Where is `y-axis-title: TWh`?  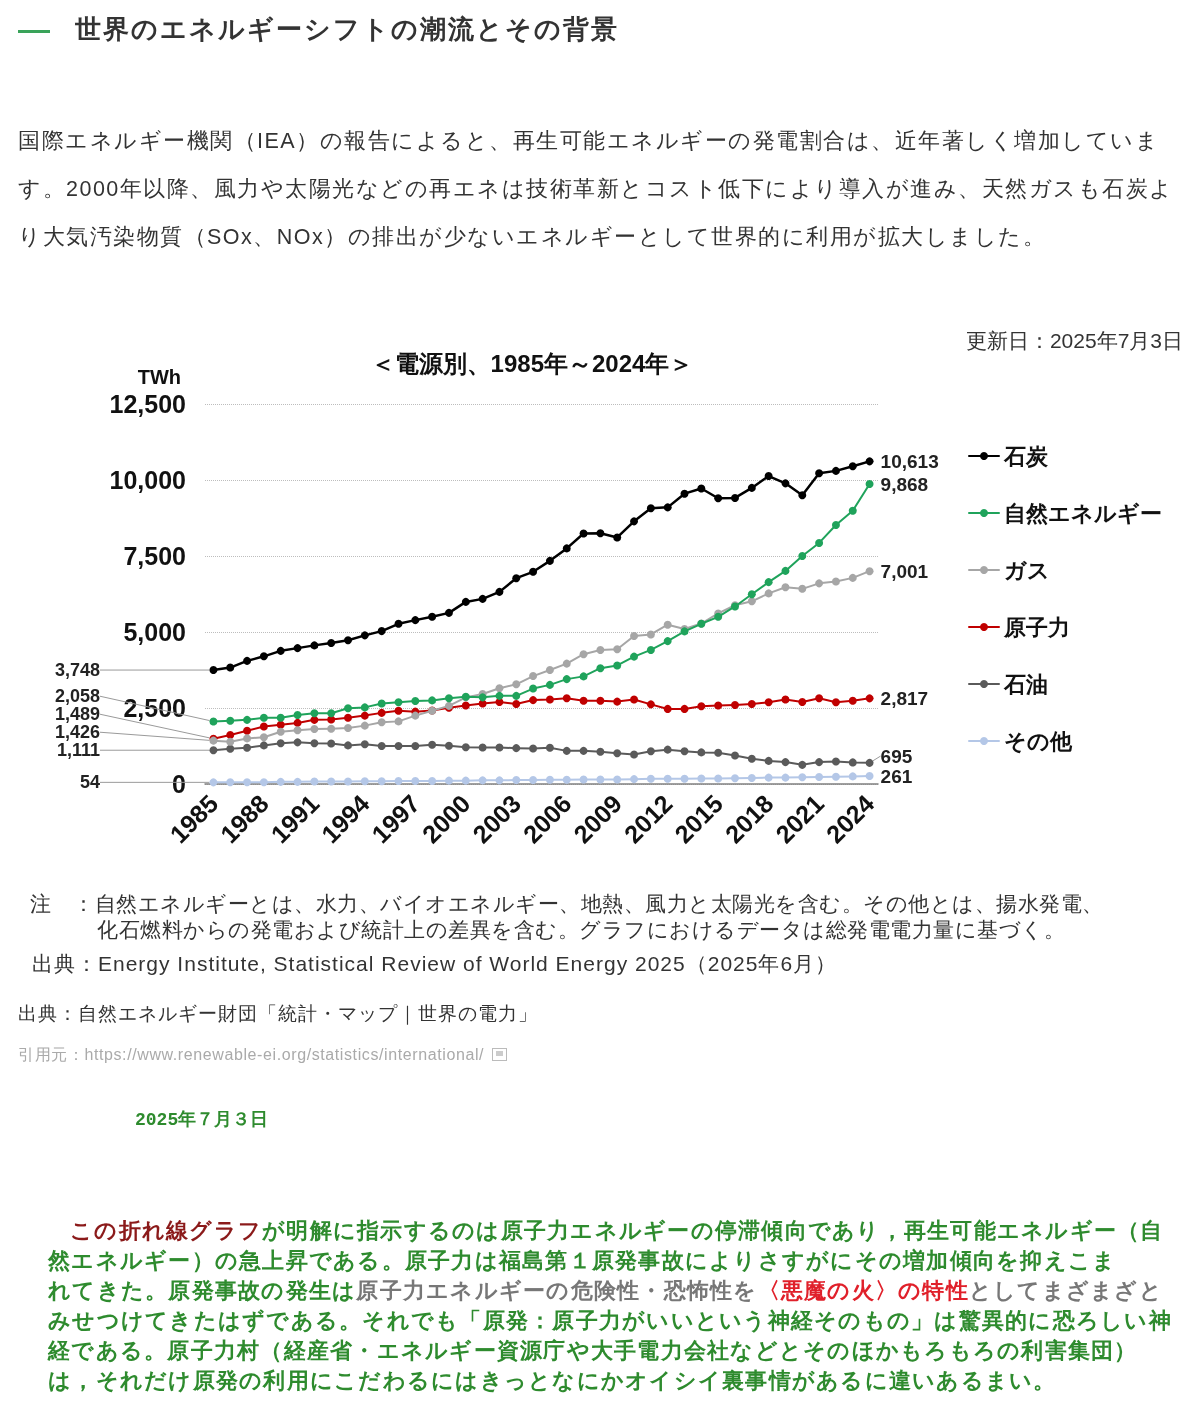
y-axis-title: TWh is located at coordinates (159, 377).